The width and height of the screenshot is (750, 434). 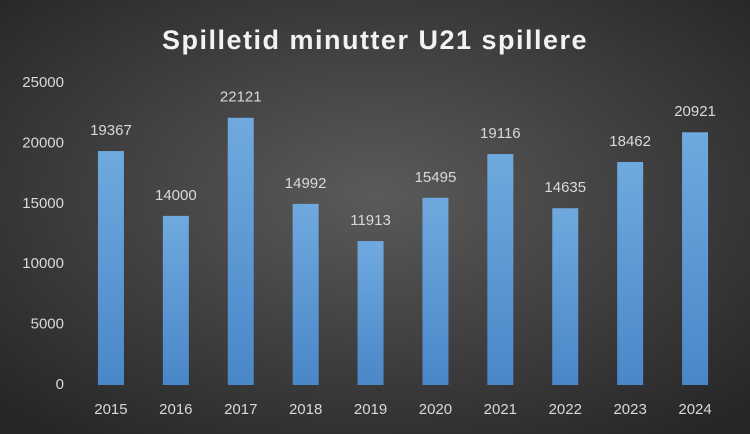 What do you see at coordinates (630, 141) in the screenshot?
I see `data-label: 18462` at bounding box center [630, 141].